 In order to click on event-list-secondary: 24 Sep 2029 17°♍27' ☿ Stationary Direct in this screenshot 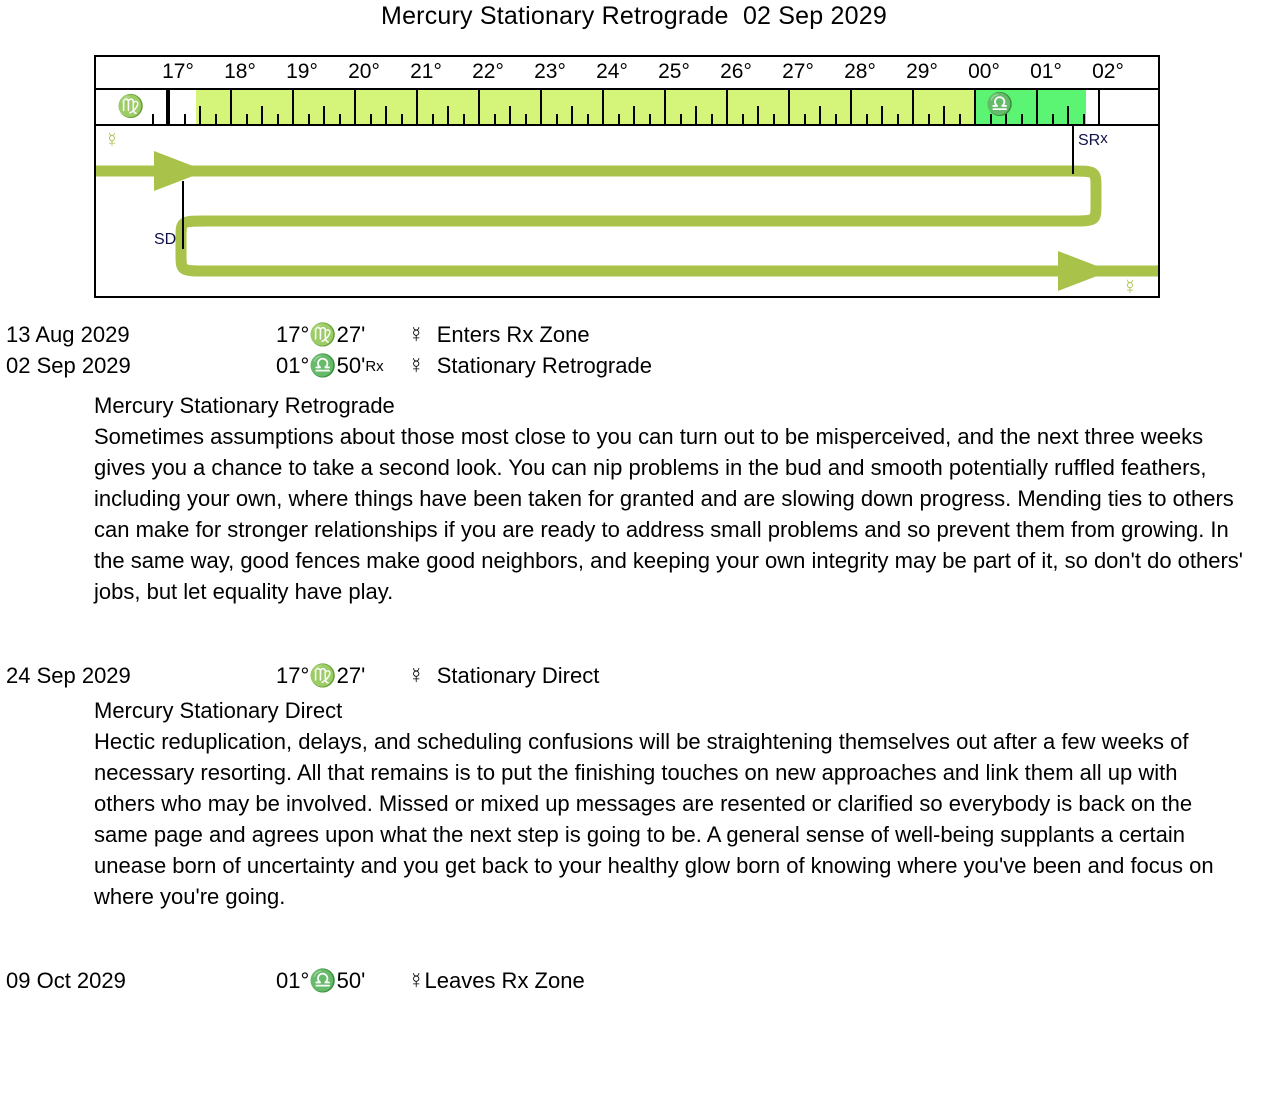, I will do `click(634, 678)`.